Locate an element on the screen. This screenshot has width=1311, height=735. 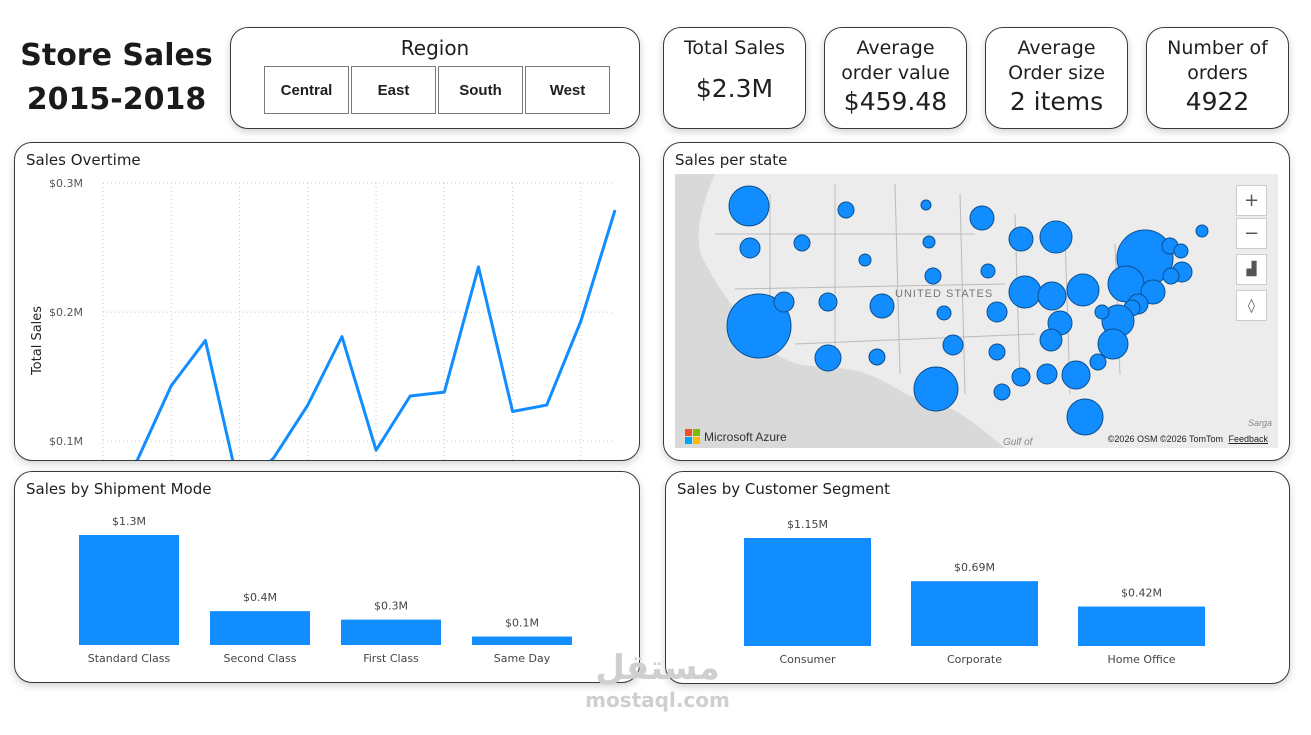
y-tick-label: $0.2M is located at coordinates (66, 312).